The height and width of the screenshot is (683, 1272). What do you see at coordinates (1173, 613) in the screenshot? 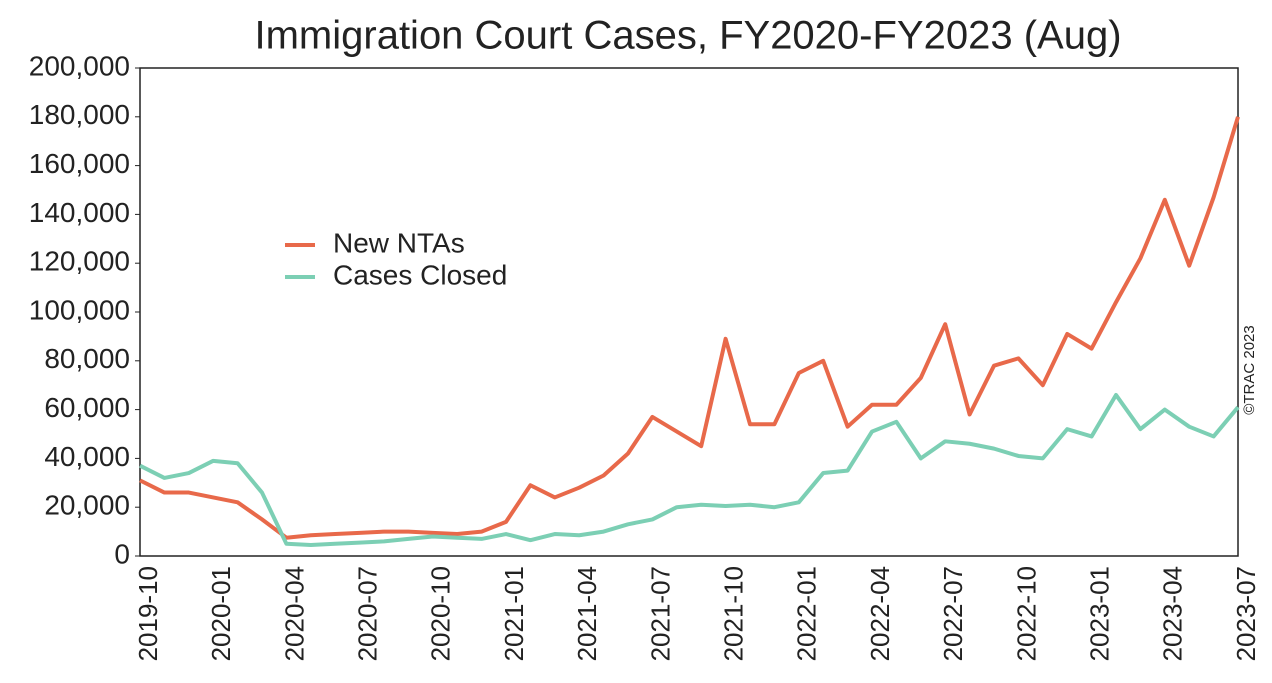
I see `x-tick-label: 2023-04` at bounding box center [1173, 613].